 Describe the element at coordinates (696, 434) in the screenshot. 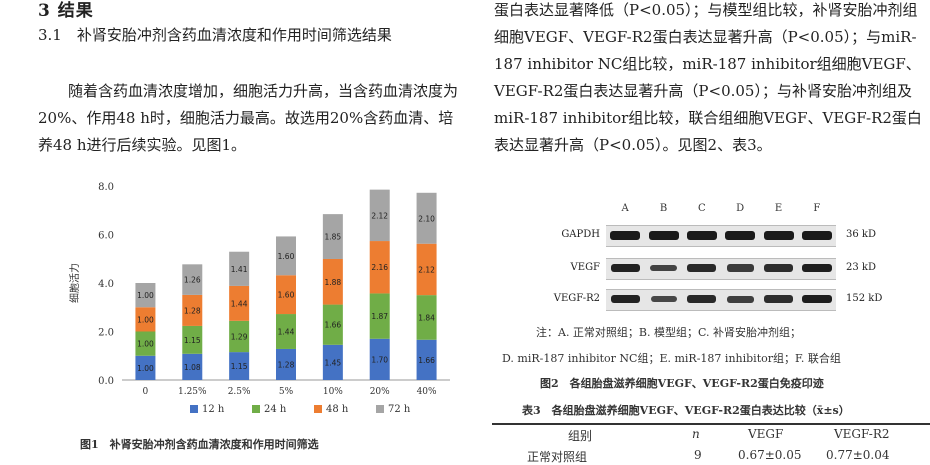

I see `table-header-n: n` at that location.